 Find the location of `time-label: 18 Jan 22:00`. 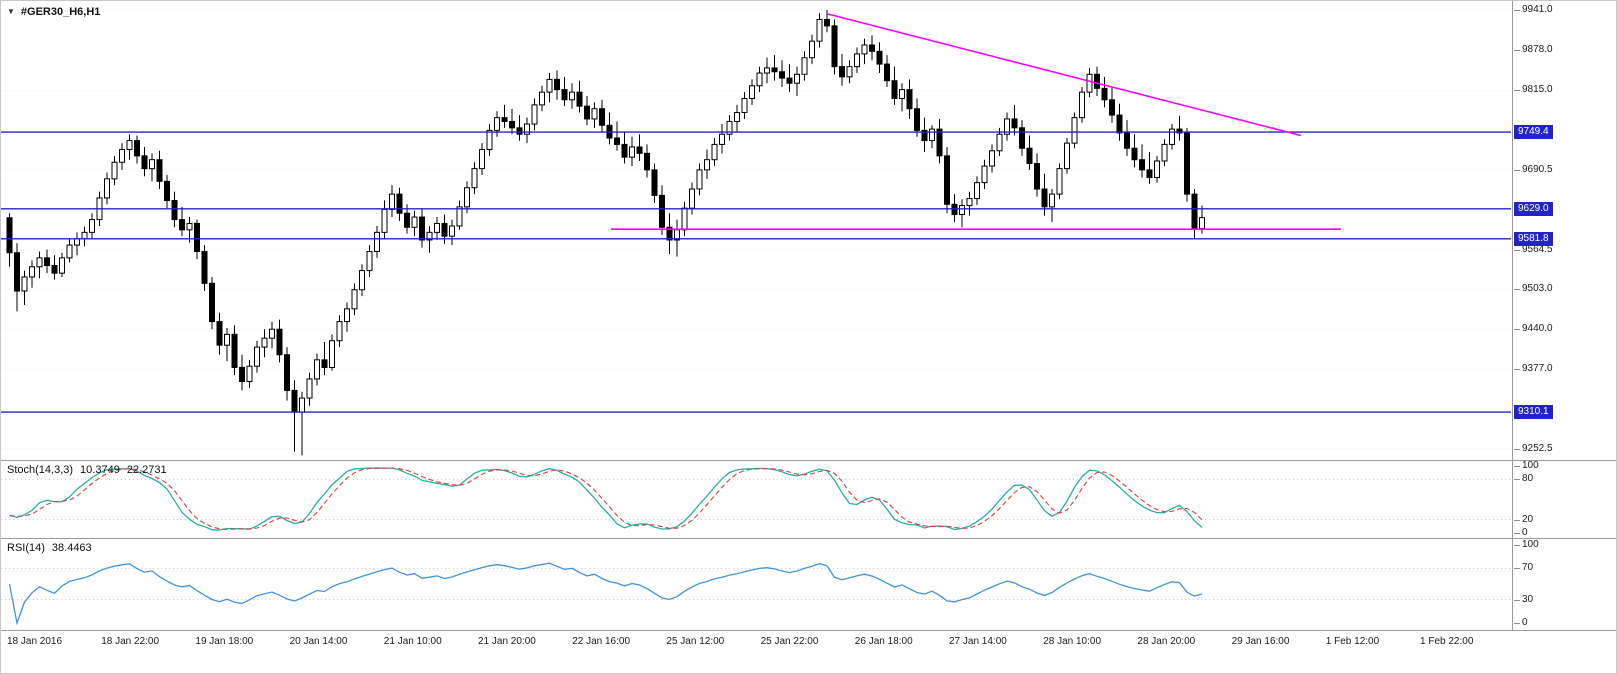

time-label: 18 Jan 22:00 is located at coordinates (130, 641).